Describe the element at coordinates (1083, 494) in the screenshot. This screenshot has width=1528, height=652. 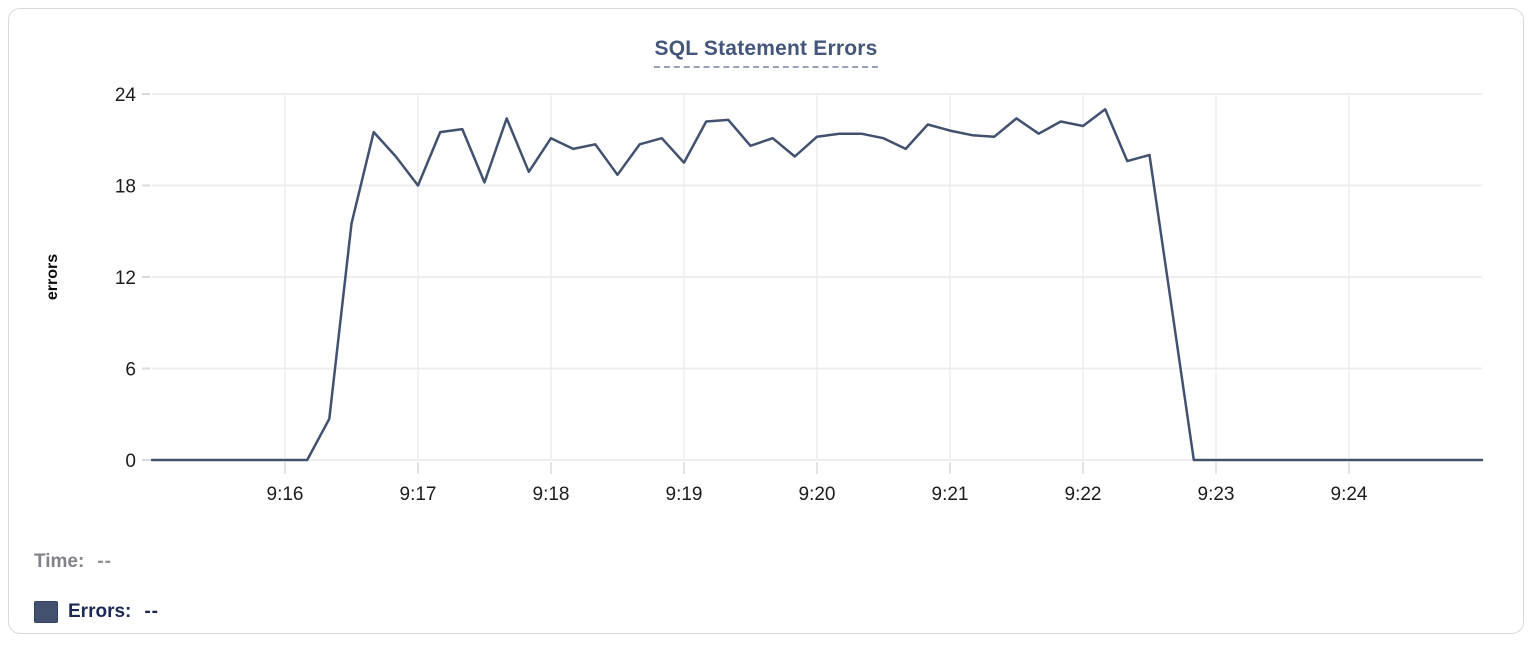
I see `x-tick-label: 9:22` at that location.